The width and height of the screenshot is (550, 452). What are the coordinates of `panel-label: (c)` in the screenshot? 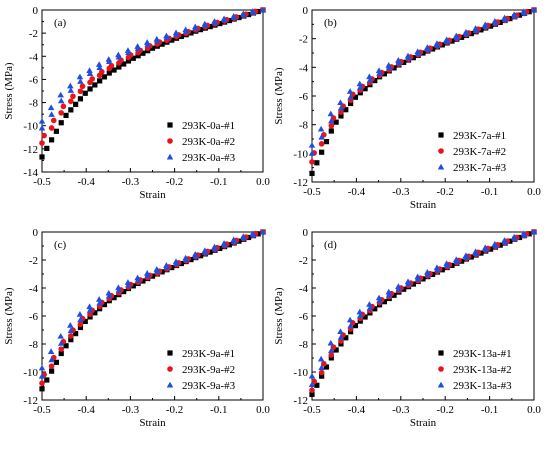 It's located at (60, 245).